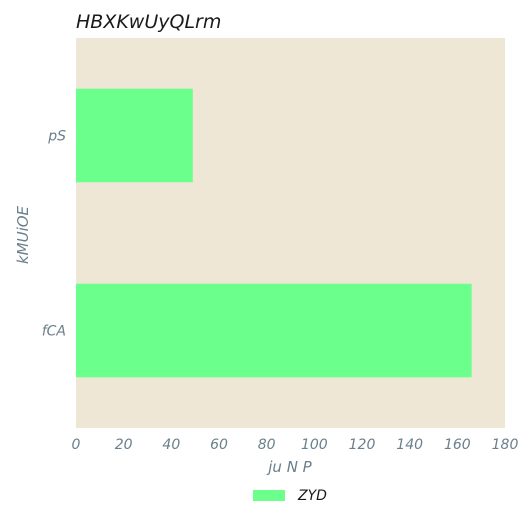 Image resolution: width=532 pixels, height=532 pixels. I want to click on x-tick-label: 160, so click(457, 445).